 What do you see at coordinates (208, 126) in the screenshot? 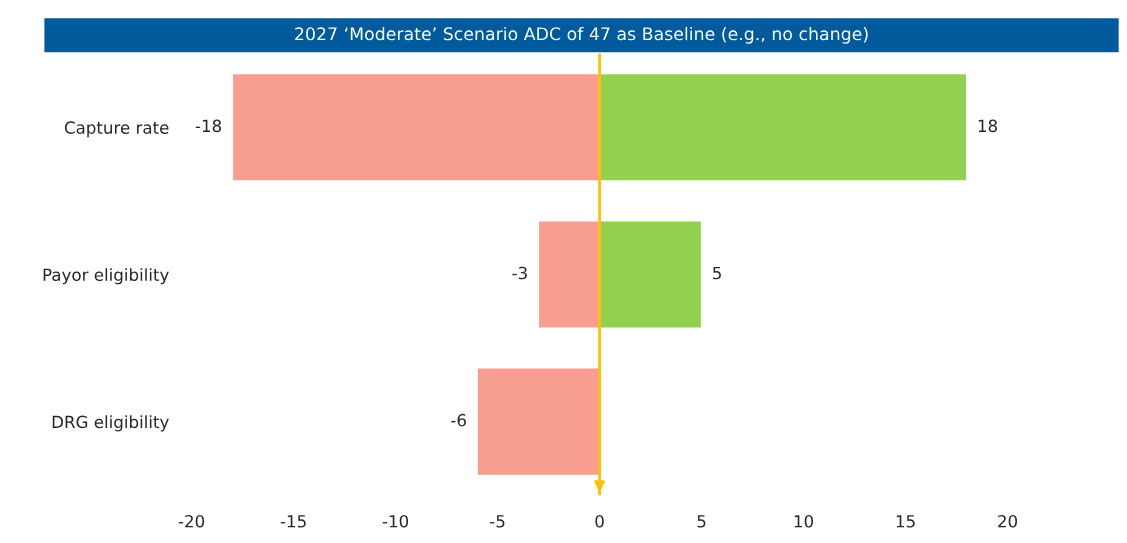
I see `data-label: -18` at bounding box center [208, 126].